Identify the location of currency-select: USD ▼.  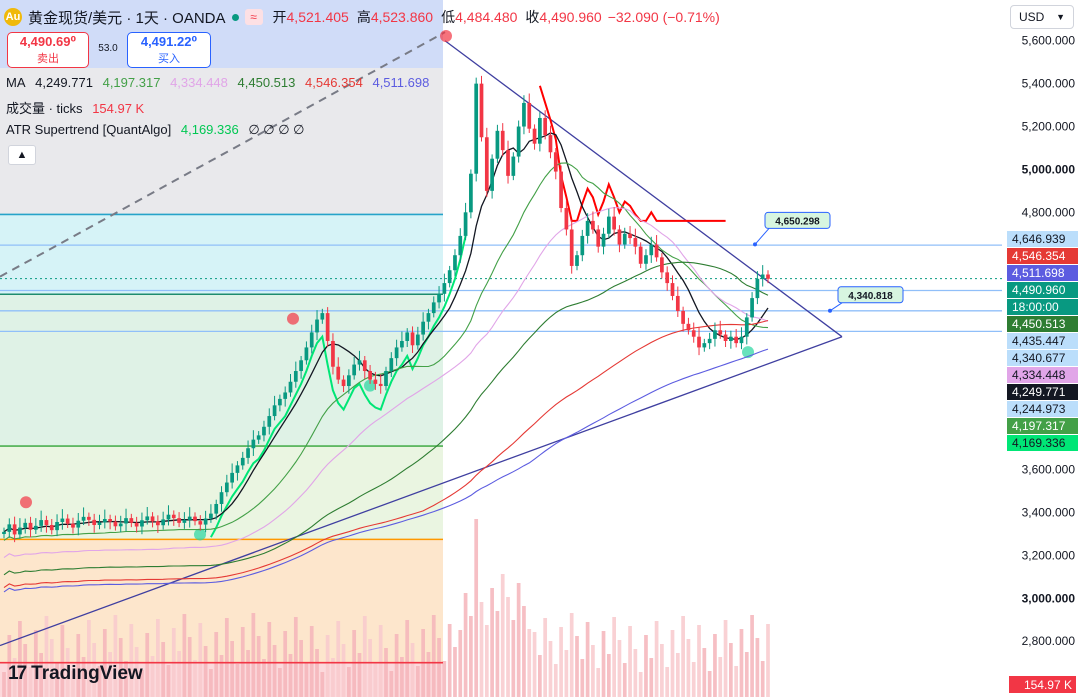
(1042, 17).